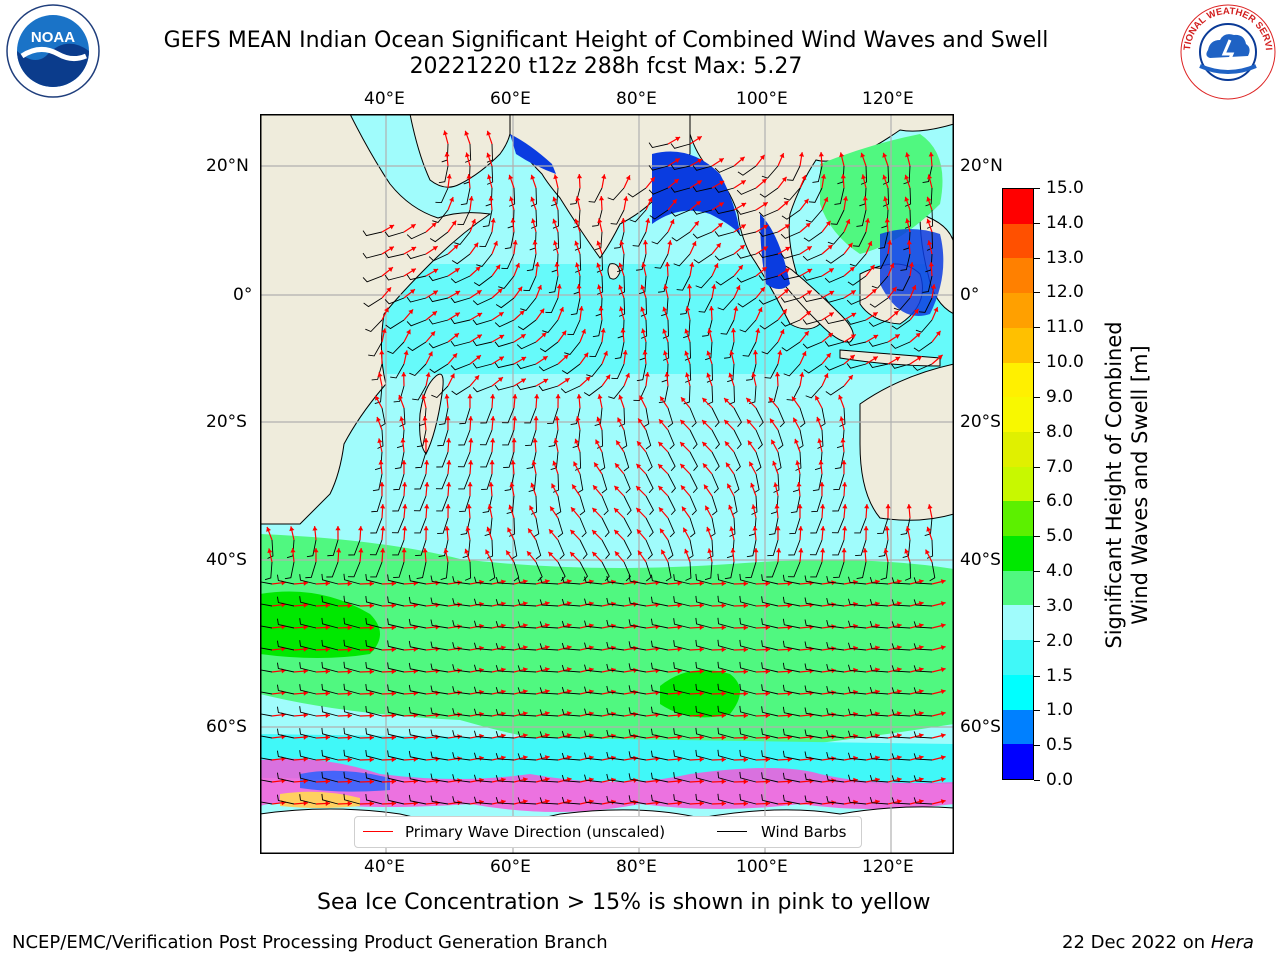  What do you see at coordinates (775, 251) in the screenshot?
I see `low-wave-andaman` at bounding box center [775, 251].